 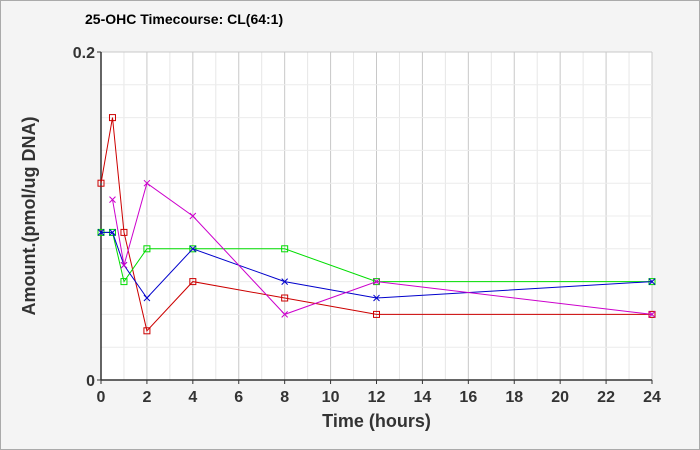 I want to click on y-tick-label: 0.2, so click(x=84, y=53).